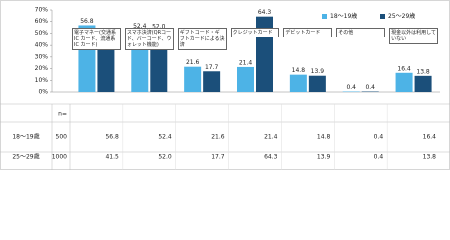  What do you see at coordinates (212, 67) in the screenshot?
I see `data-label: 17.7` at bounding box center [212, 67].